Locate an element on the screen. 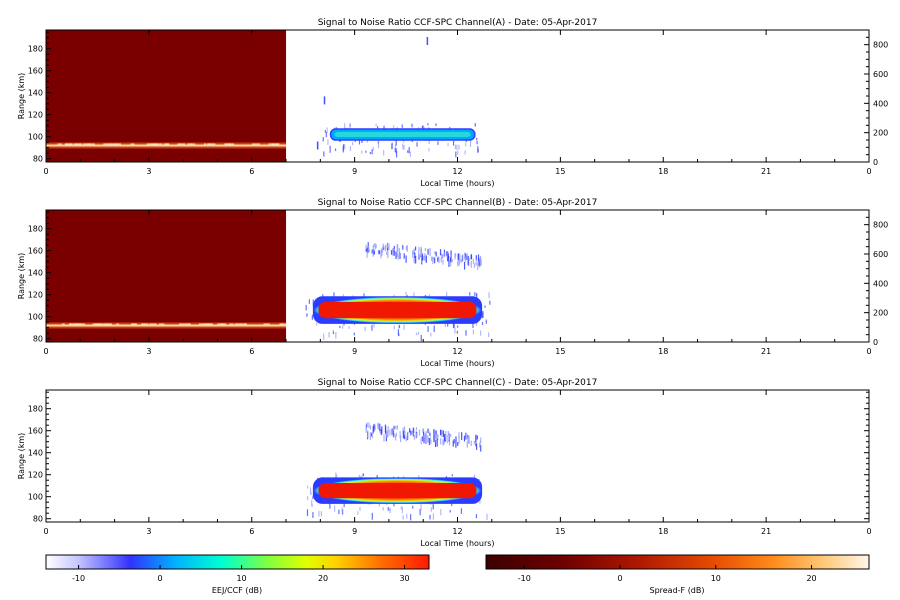 This screenshot has height=600, width=900. x-tick-label: 21 is located at coordinates (766, 531).